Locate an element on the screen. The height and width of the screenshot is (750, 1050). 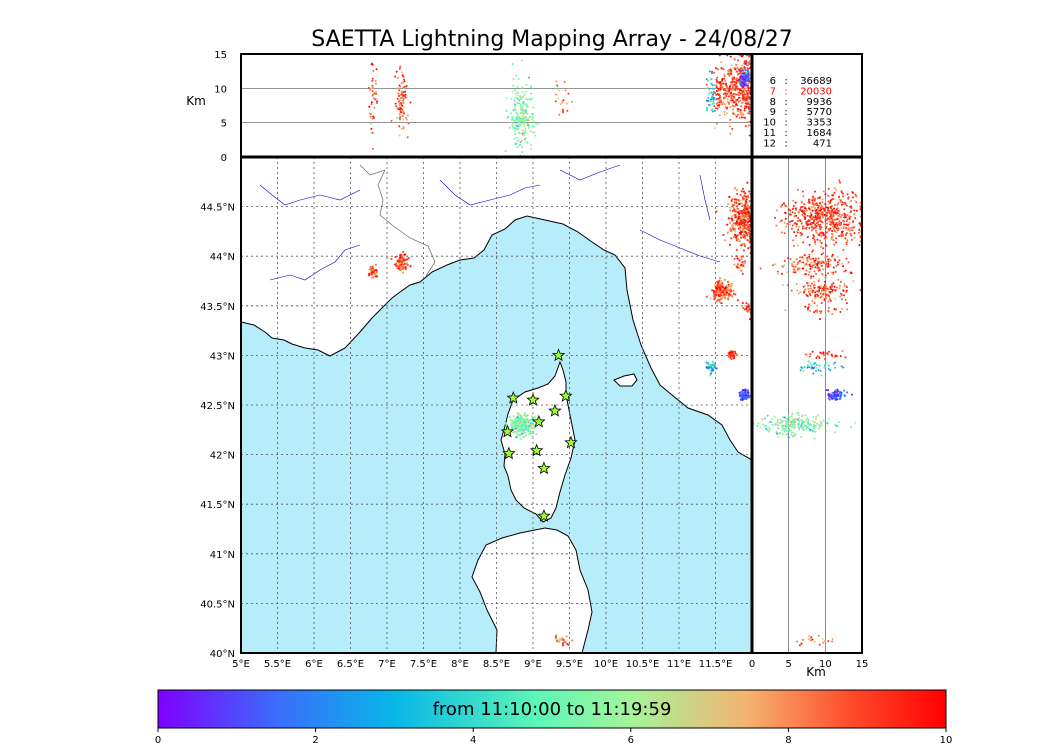
right-altitude-axis-label: Km is located at coordinates (816, 672).